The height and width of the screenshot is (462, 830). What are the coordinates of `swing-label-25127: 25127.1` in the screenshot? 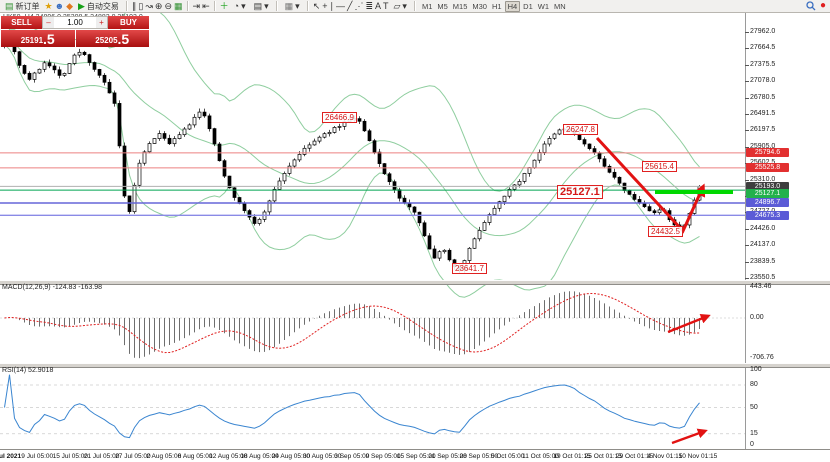 It's located at (580, 192).